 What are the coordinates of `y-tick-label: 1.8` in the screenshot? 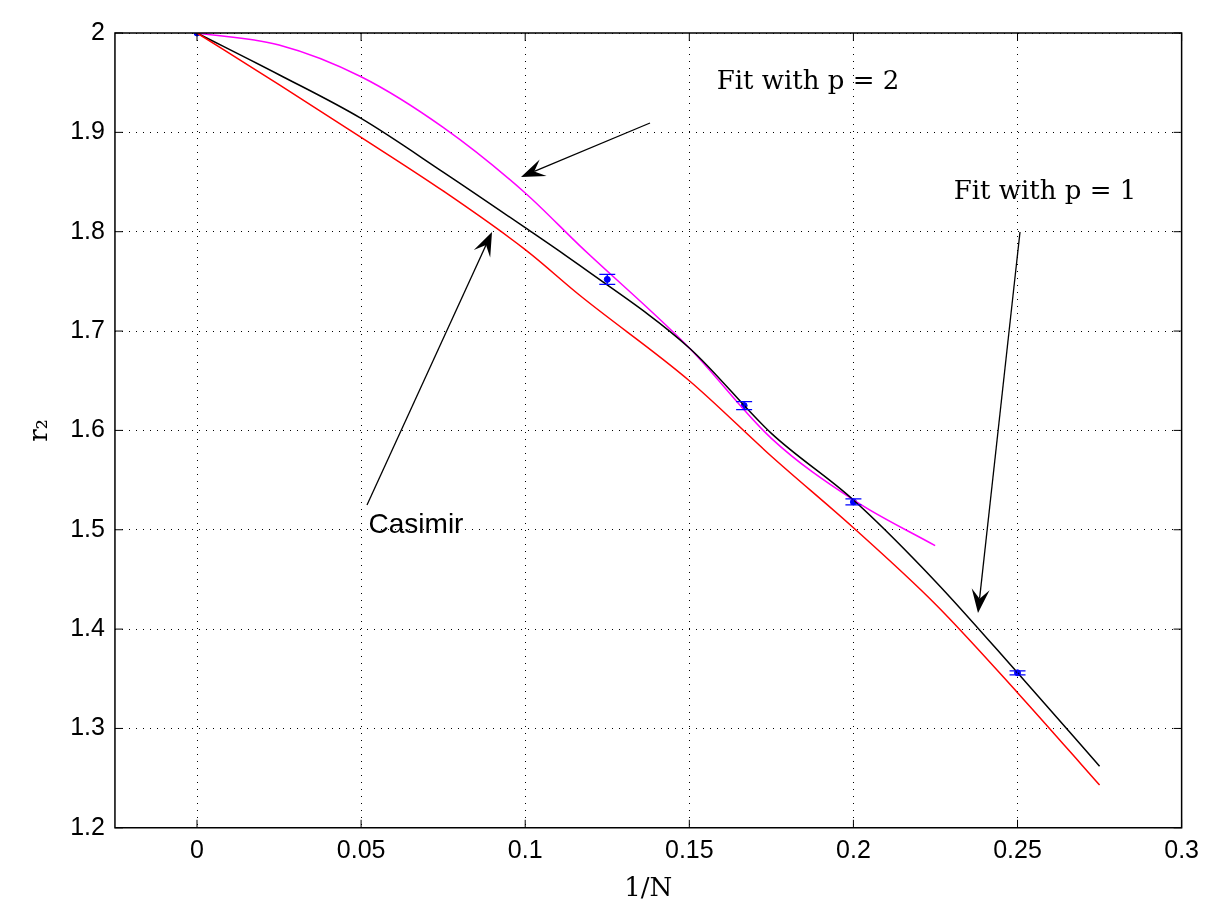 It's located at (87, 229).